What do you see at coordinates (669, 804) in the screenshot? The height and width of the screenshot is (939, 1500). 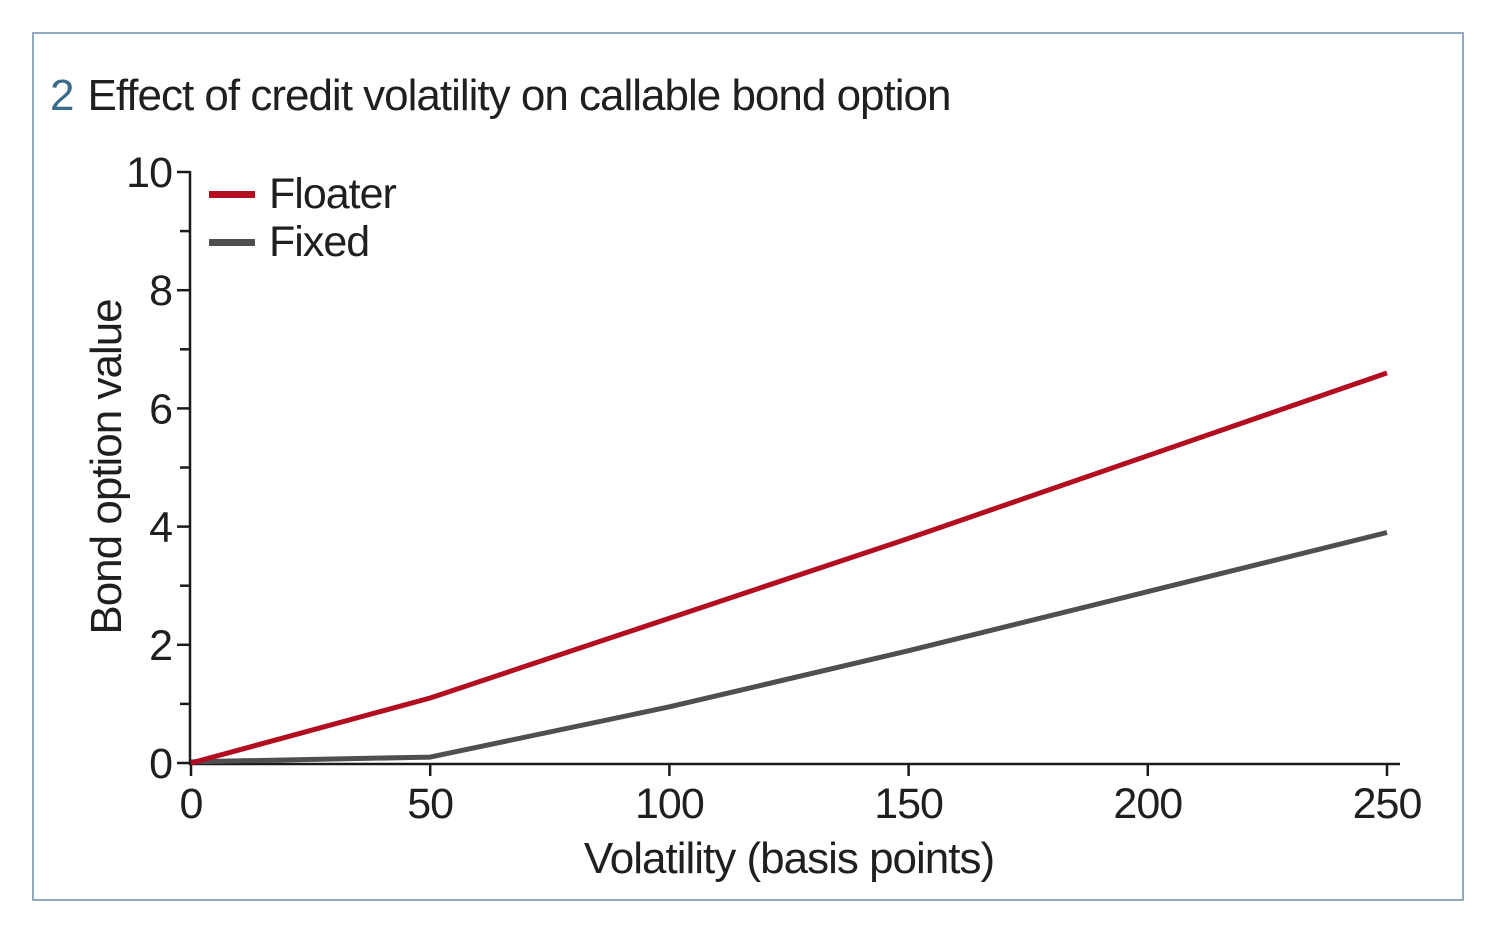 I see `x-tick-label: 100` at bounding box center [669, 804].